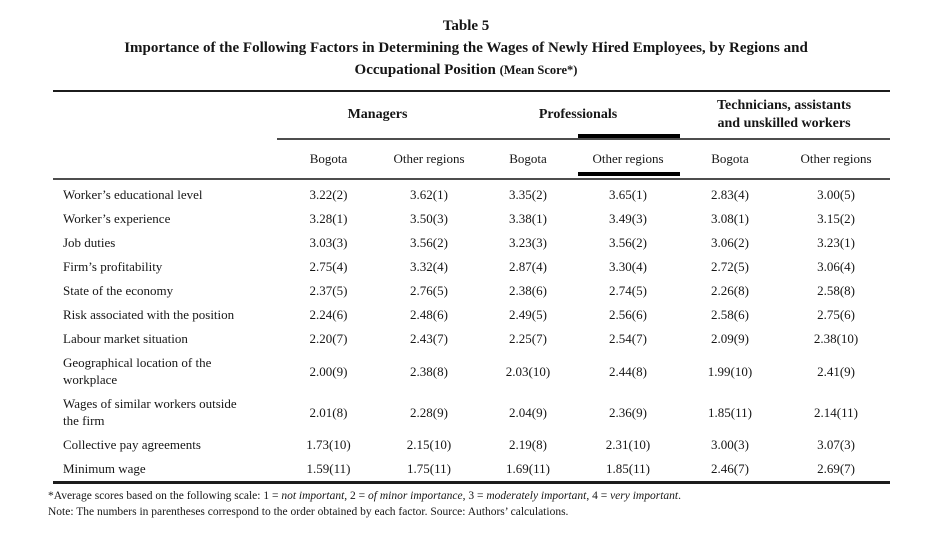  I want to click on score-cell: 1.75(11), so click(429, 468).